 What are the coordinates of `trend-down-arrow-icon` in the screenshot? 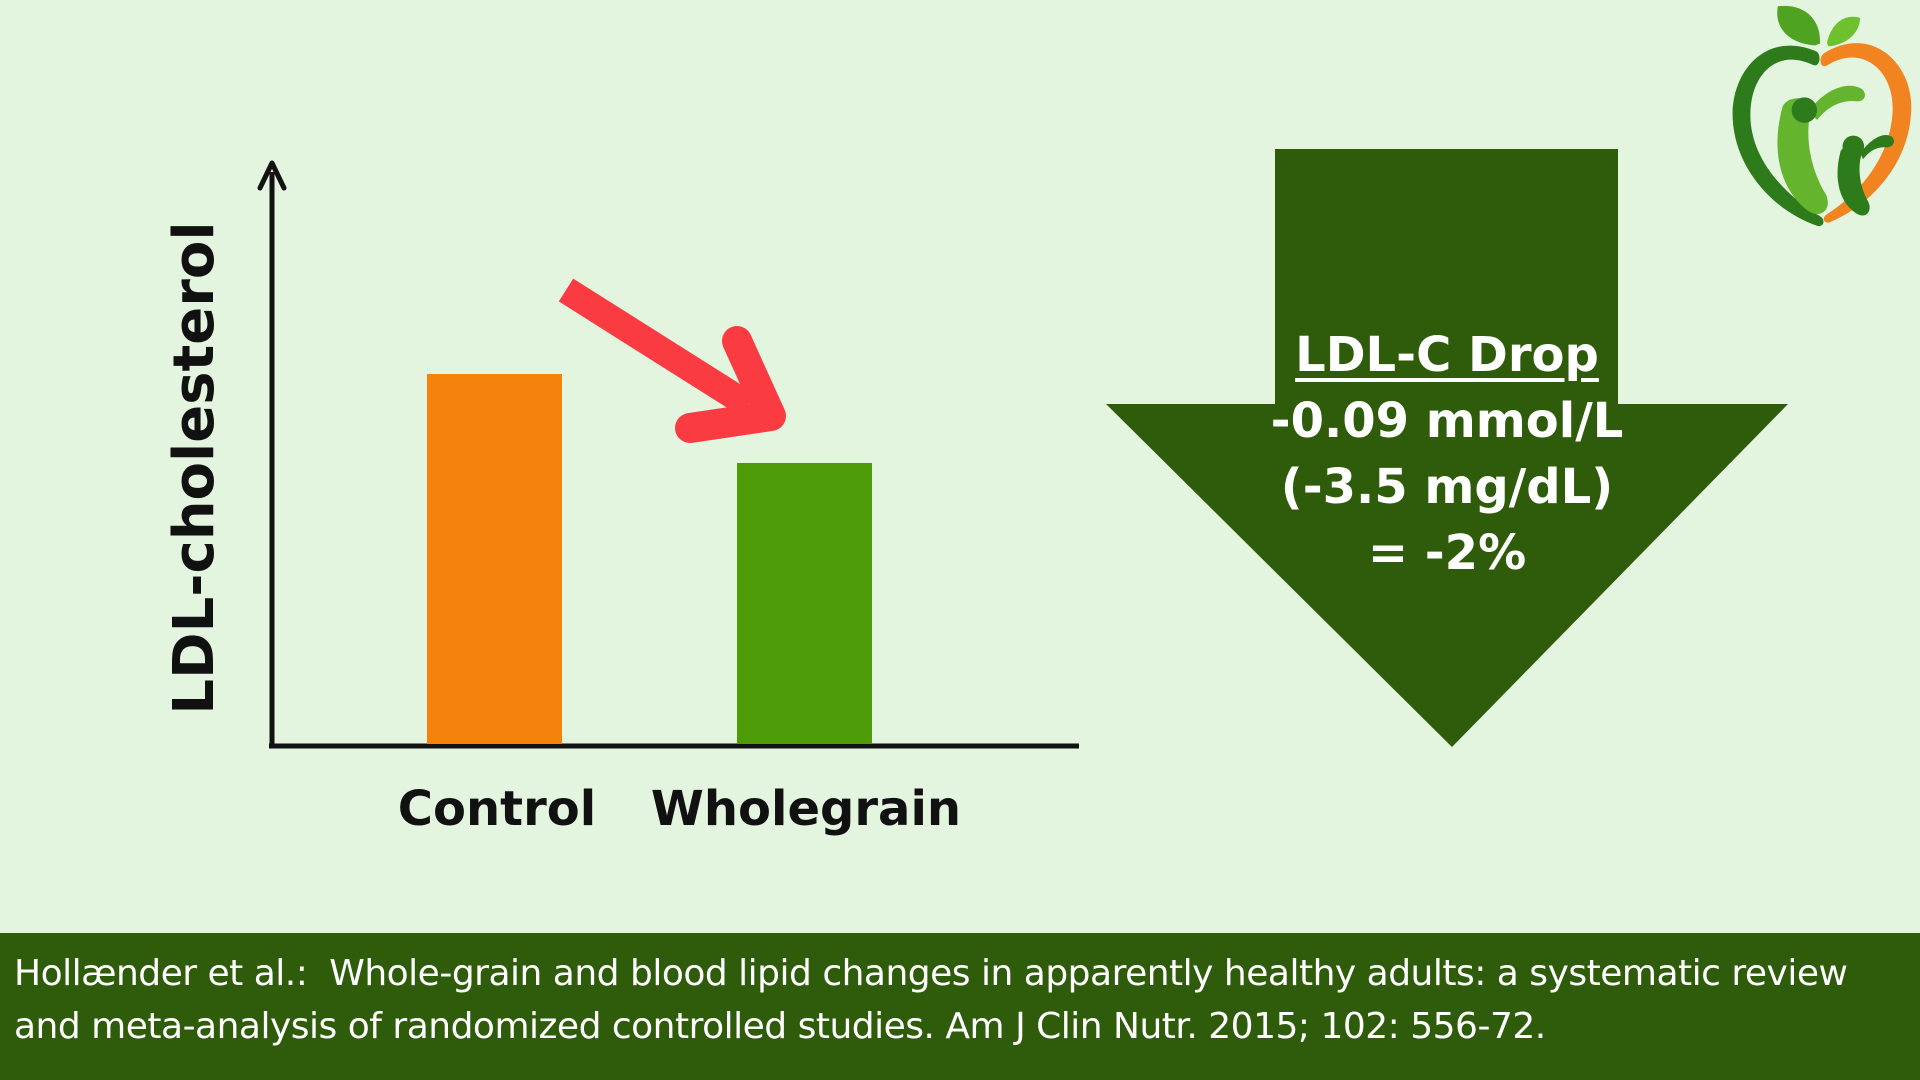 It's located at (672, 360).